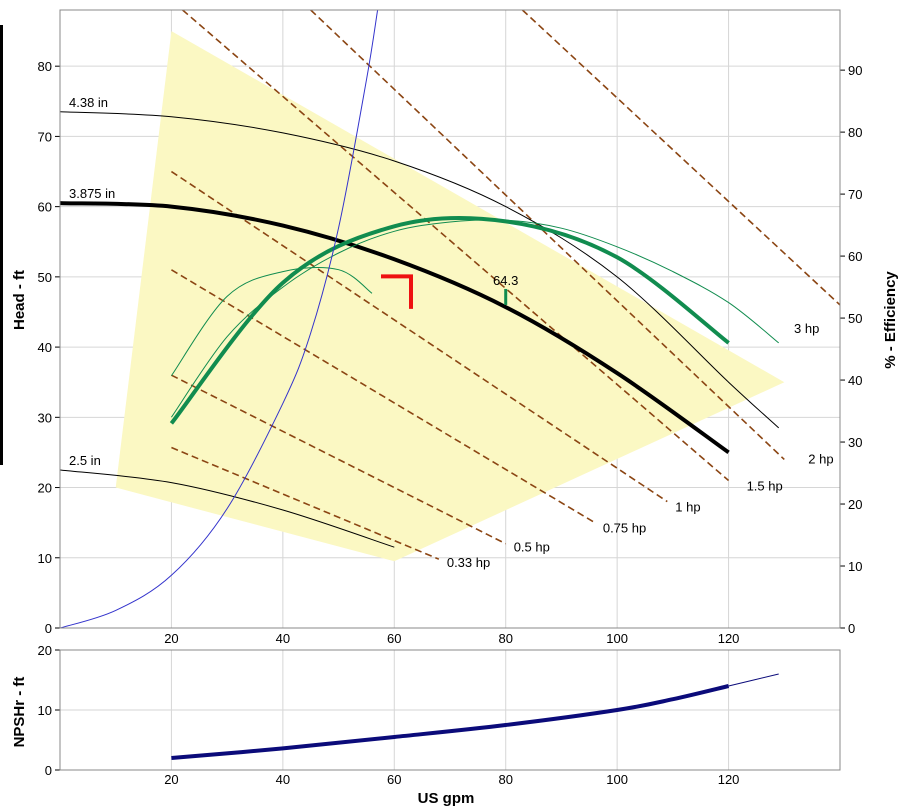 The height and width of the screenshot is (809, 904). What do you see at coordinates (446, 798) in the screenshot?
I see `x-axis-title: US gpm` at bounding box center [446, 798].